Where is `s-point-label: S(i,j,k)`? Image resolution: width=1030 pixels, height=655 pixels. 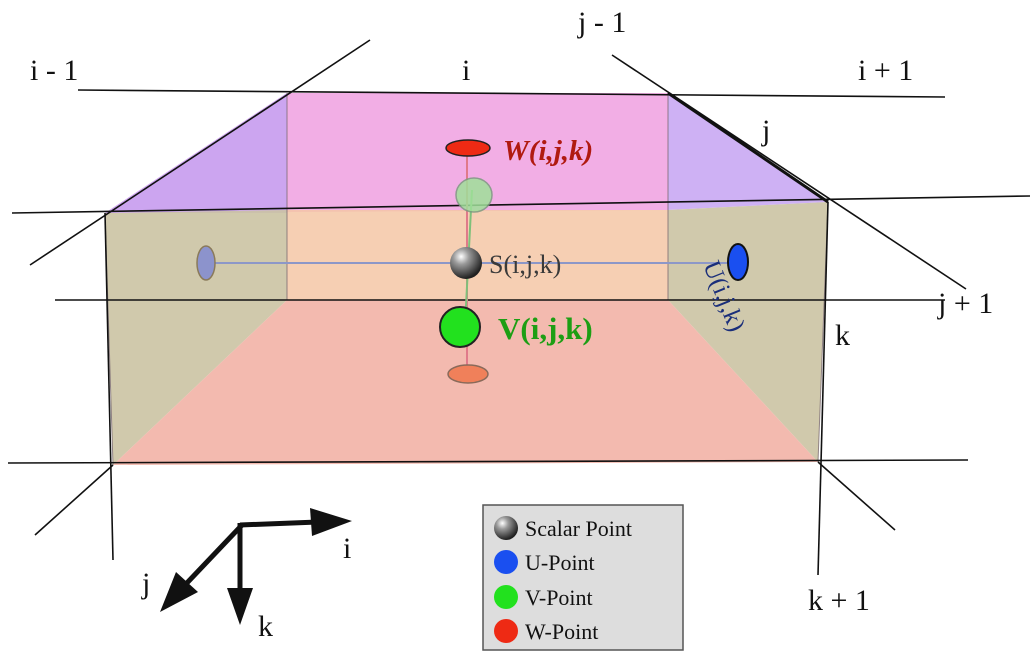
s-point-label: S(i,j,k) is located at coordinates (525, 264).